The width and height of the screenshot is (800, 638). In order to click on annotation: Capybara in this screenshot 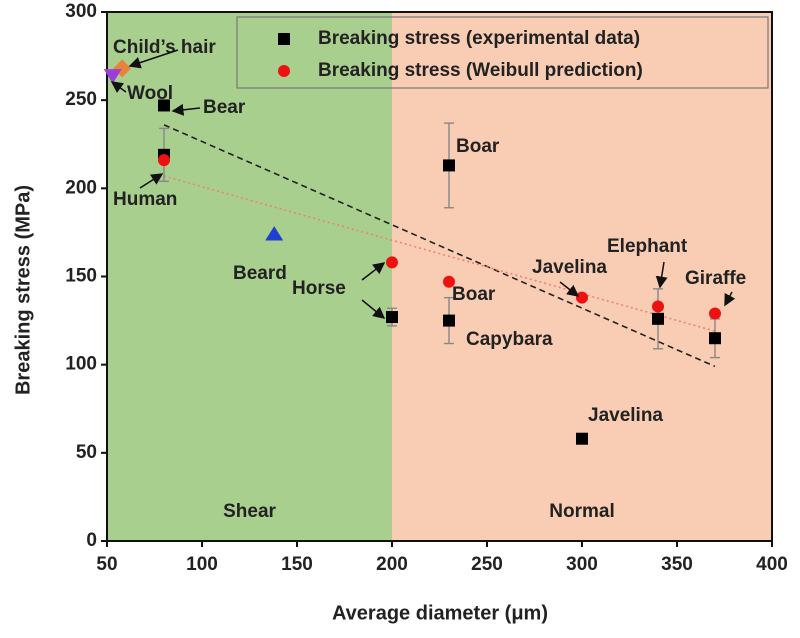, I will do `click(509, 339)`.